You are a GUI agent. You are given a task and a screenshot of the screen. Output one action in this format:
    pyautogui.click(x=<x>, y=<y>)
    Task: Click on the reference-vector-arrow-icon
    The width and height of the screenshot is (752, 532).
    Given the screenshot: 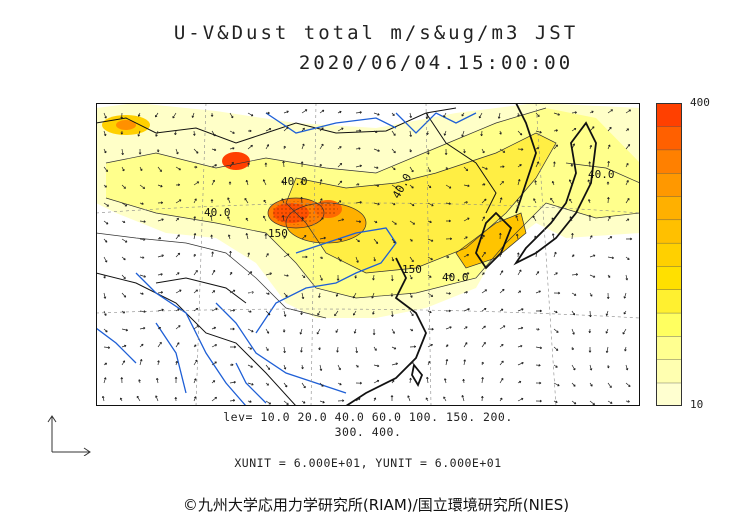 What is the action you would take?
    pyautogui.click(x=69, y=435)
    